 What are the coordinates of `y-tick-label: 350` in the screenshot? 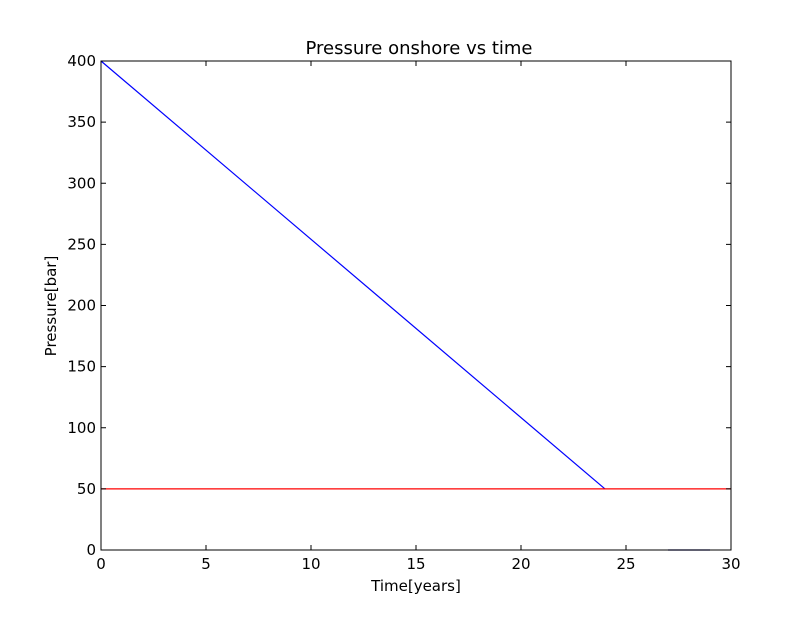 It's located at (81, 122).